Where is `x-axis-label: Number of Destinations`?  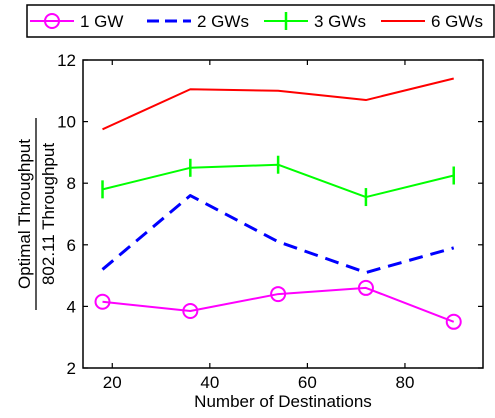 x-axis-label: Number of Destinations is located at coordinates (283, 401).